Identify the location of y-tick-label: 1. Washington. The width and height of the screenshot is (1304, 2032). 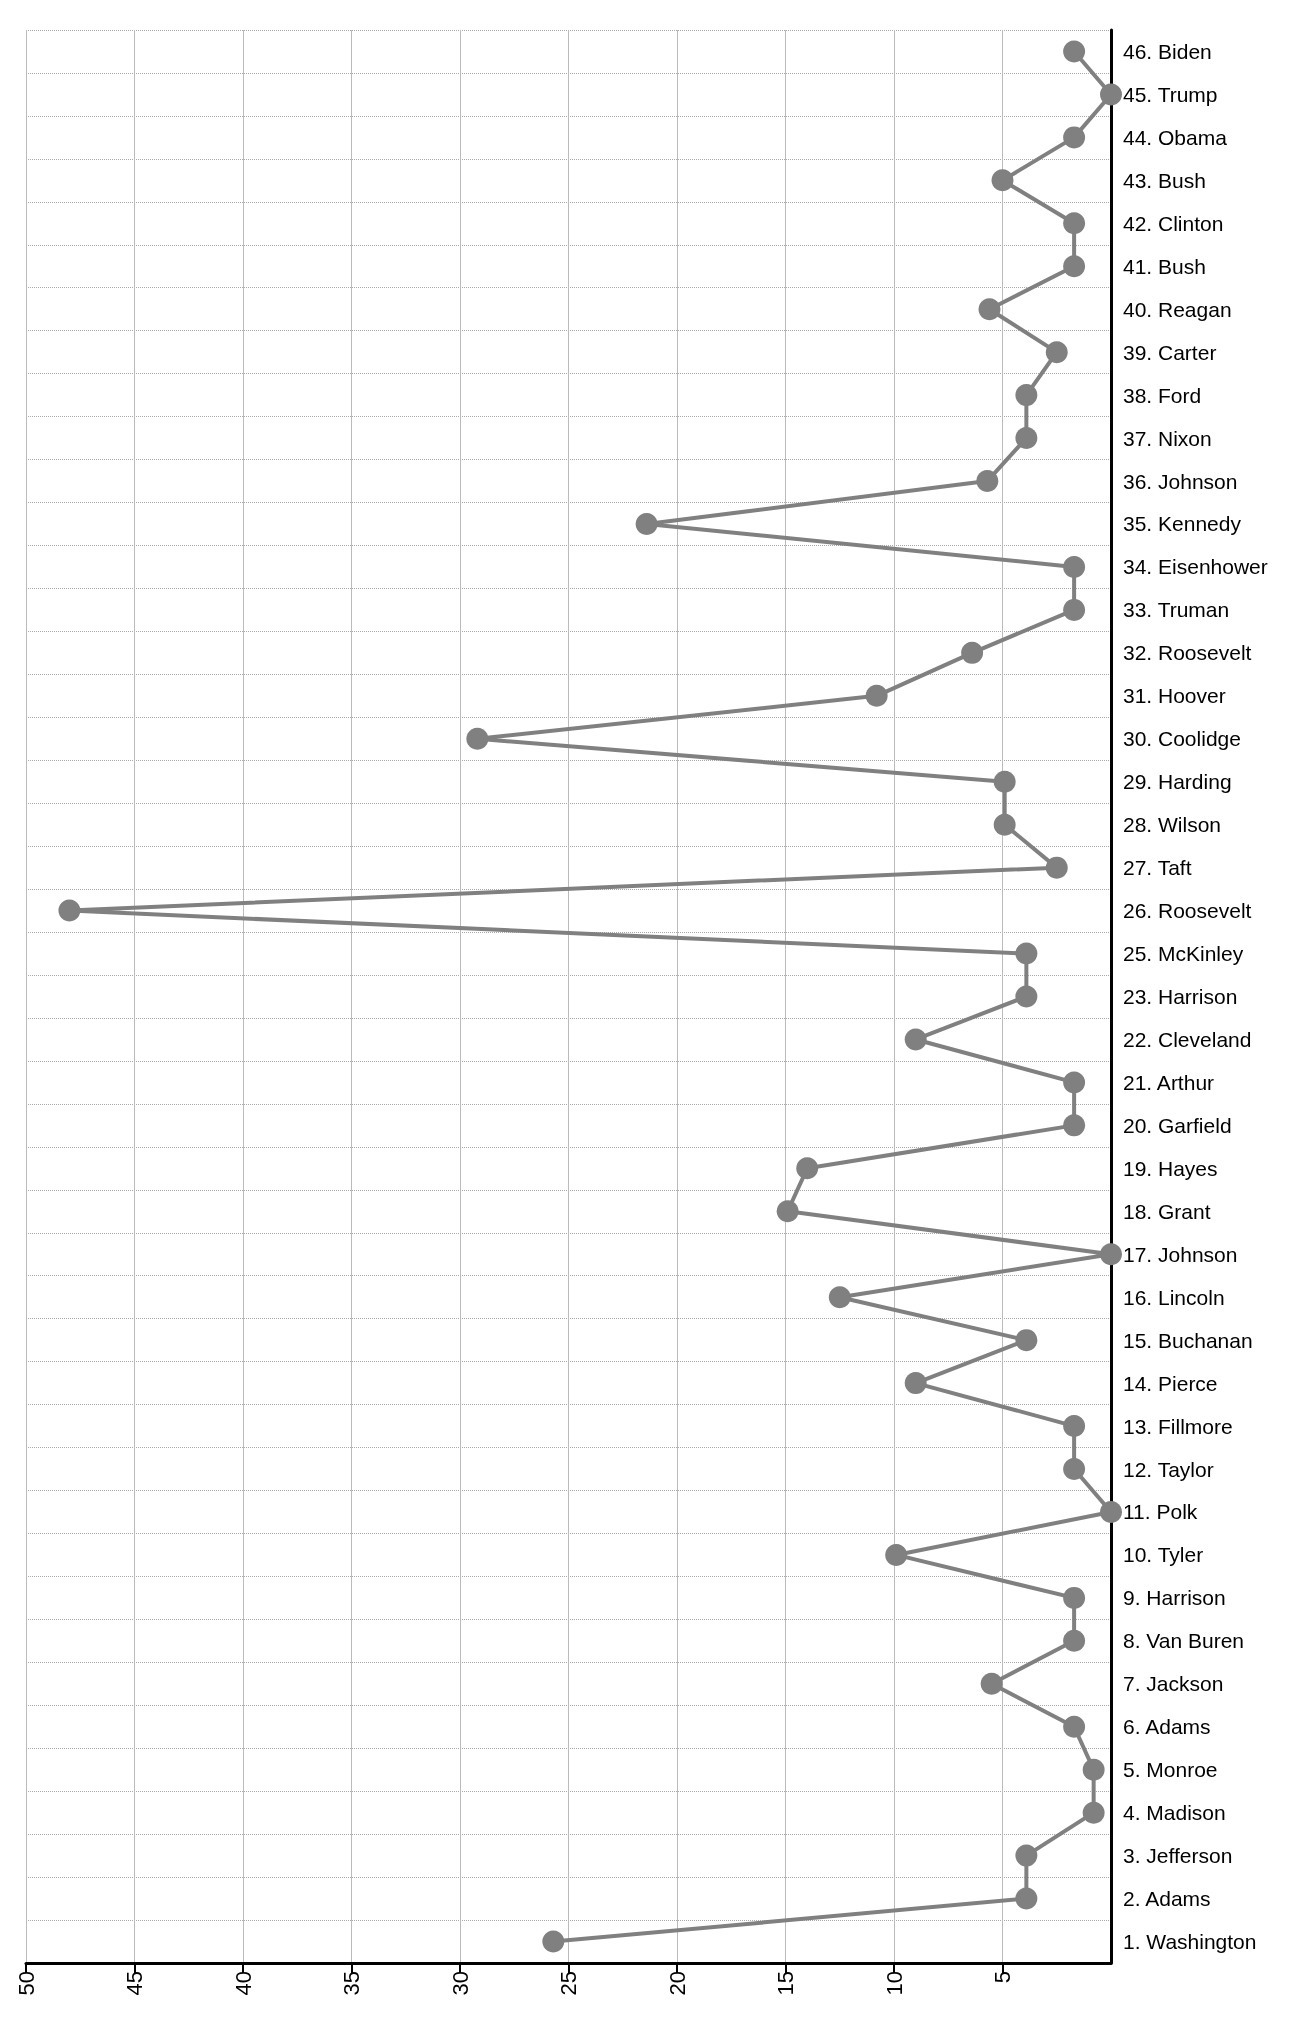
(1190, 1942).